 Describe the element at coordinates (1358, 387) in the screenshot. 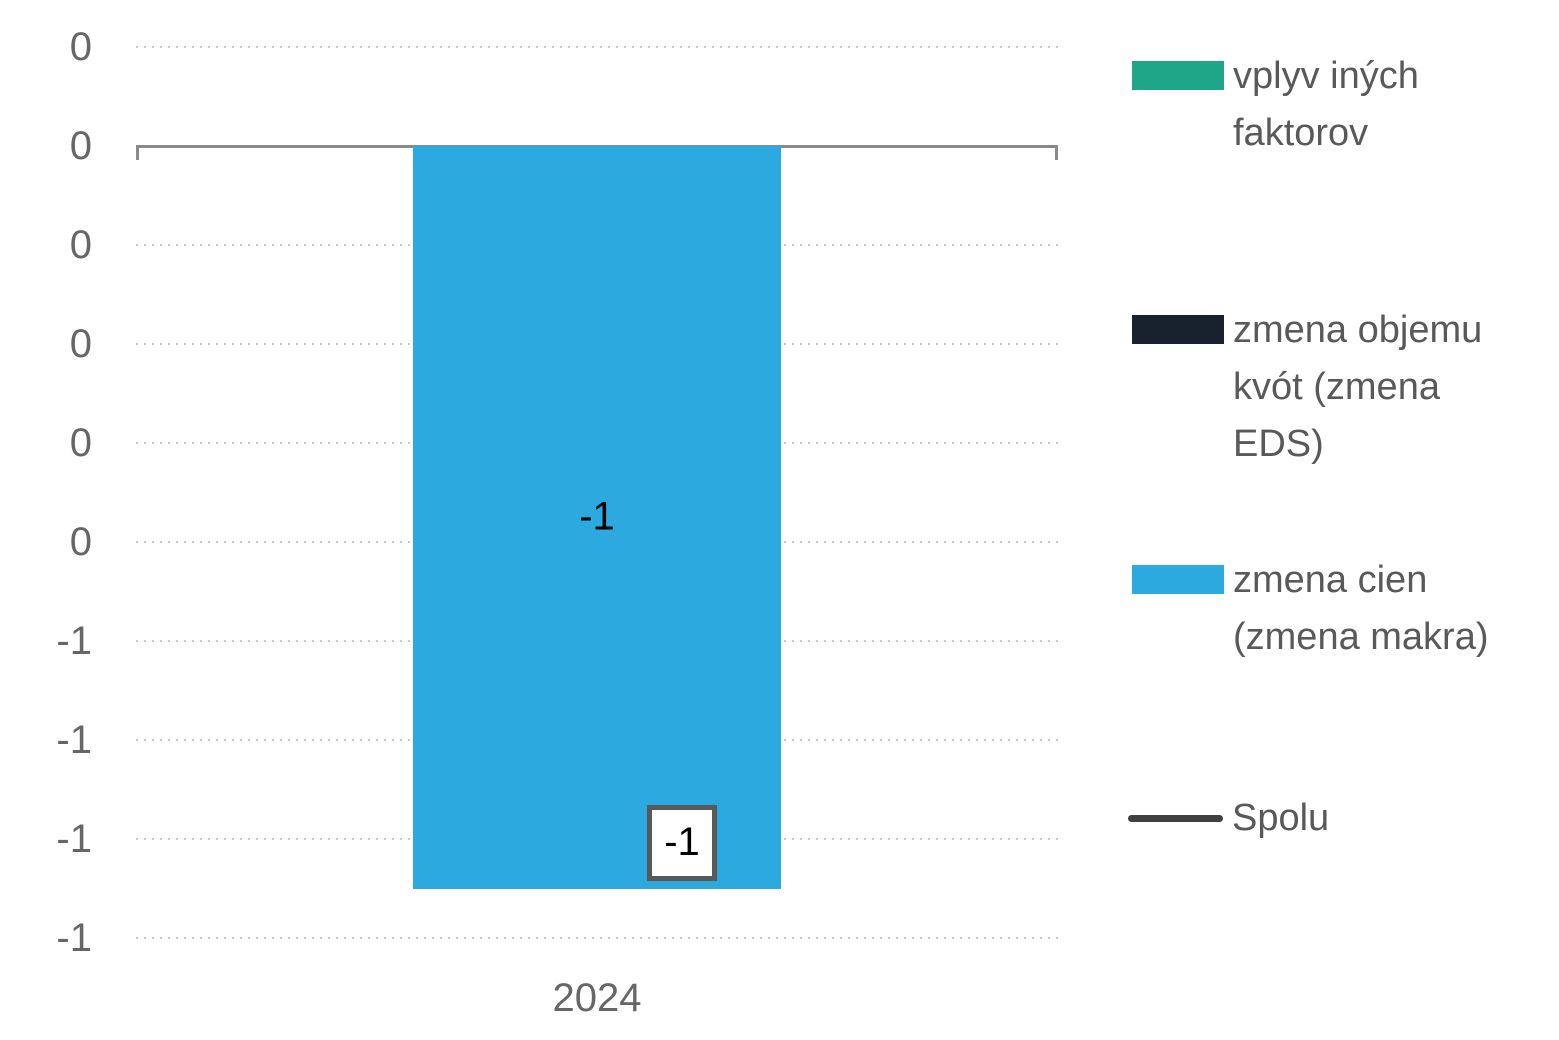

I see `legend-item-label: zmena objemu kvót (zmena EDS)` at that location.